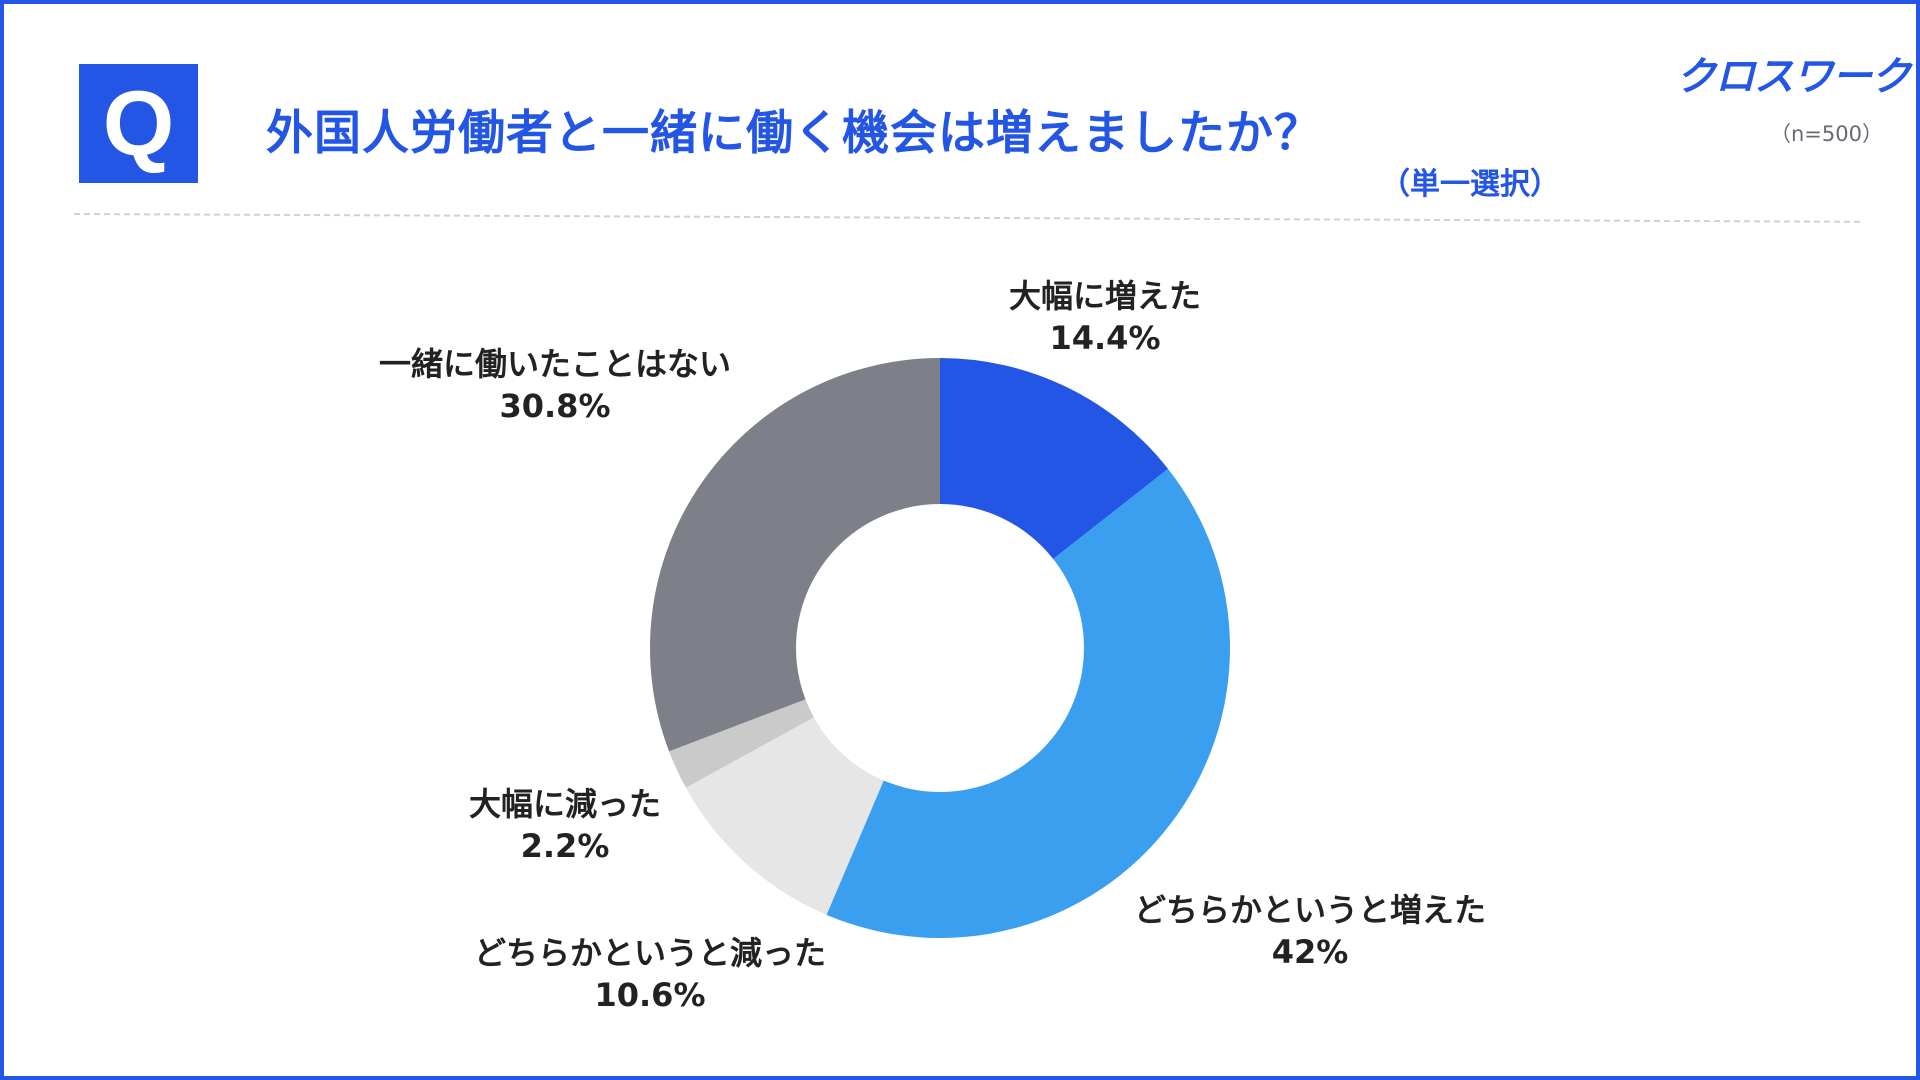  What do you see at coordinates (650, 995) in the screenshot?
I see `slice-label-2-value: 10.6%` at bounding box center [650, 995].